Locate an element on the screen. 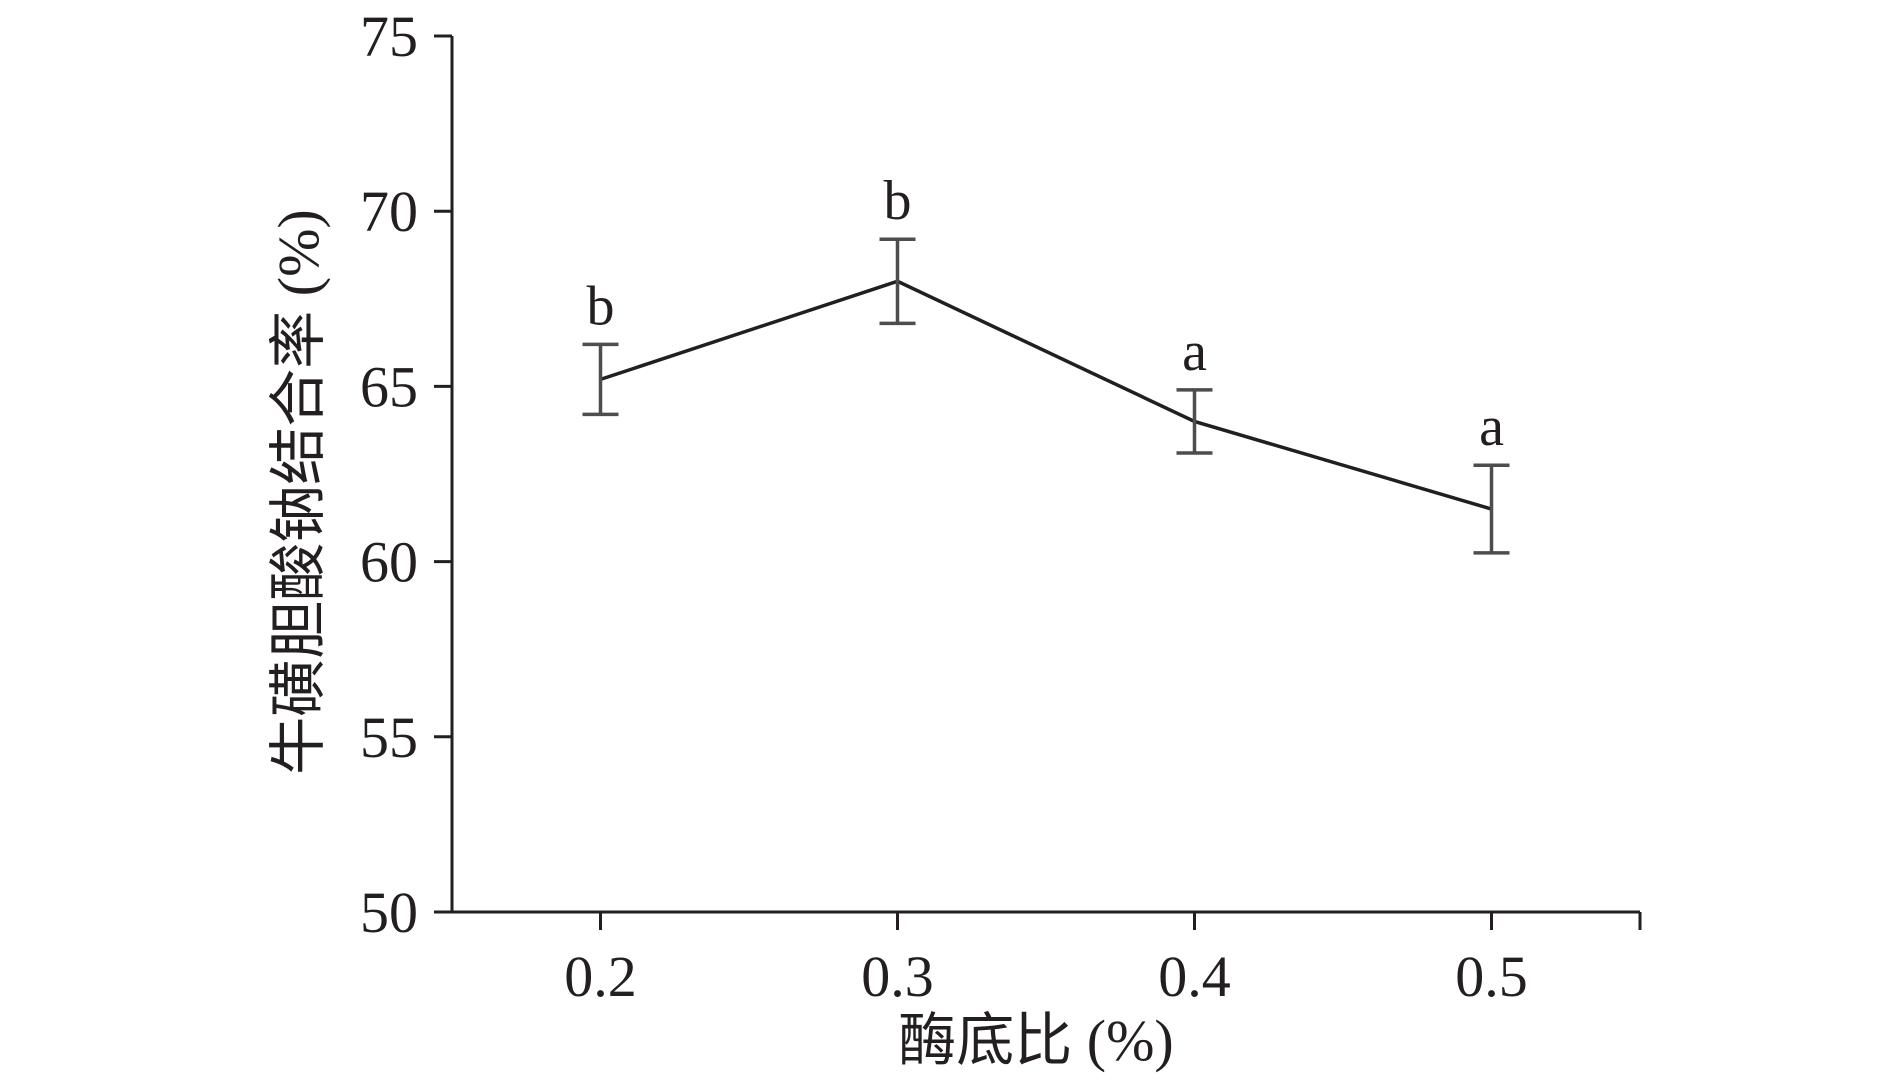 Image resolution: width=1890 pixels, height=1080 pixels. y-tick-label: 70 is located at coordinates (389, 211).